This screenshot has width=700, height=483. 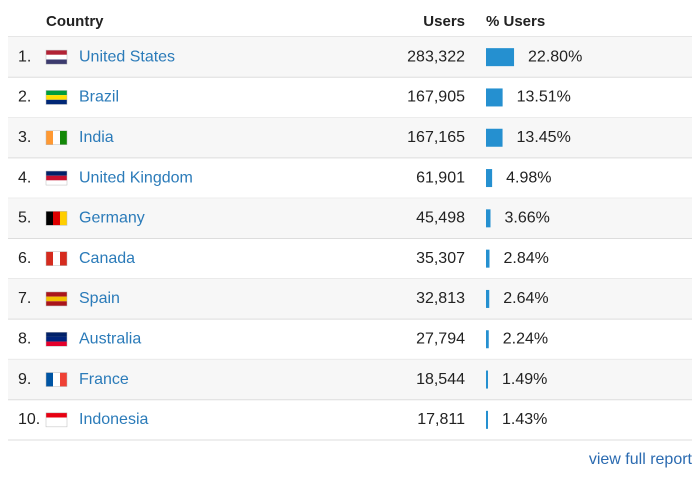 I want to click on rank: 1., so click(x=24, y=56).